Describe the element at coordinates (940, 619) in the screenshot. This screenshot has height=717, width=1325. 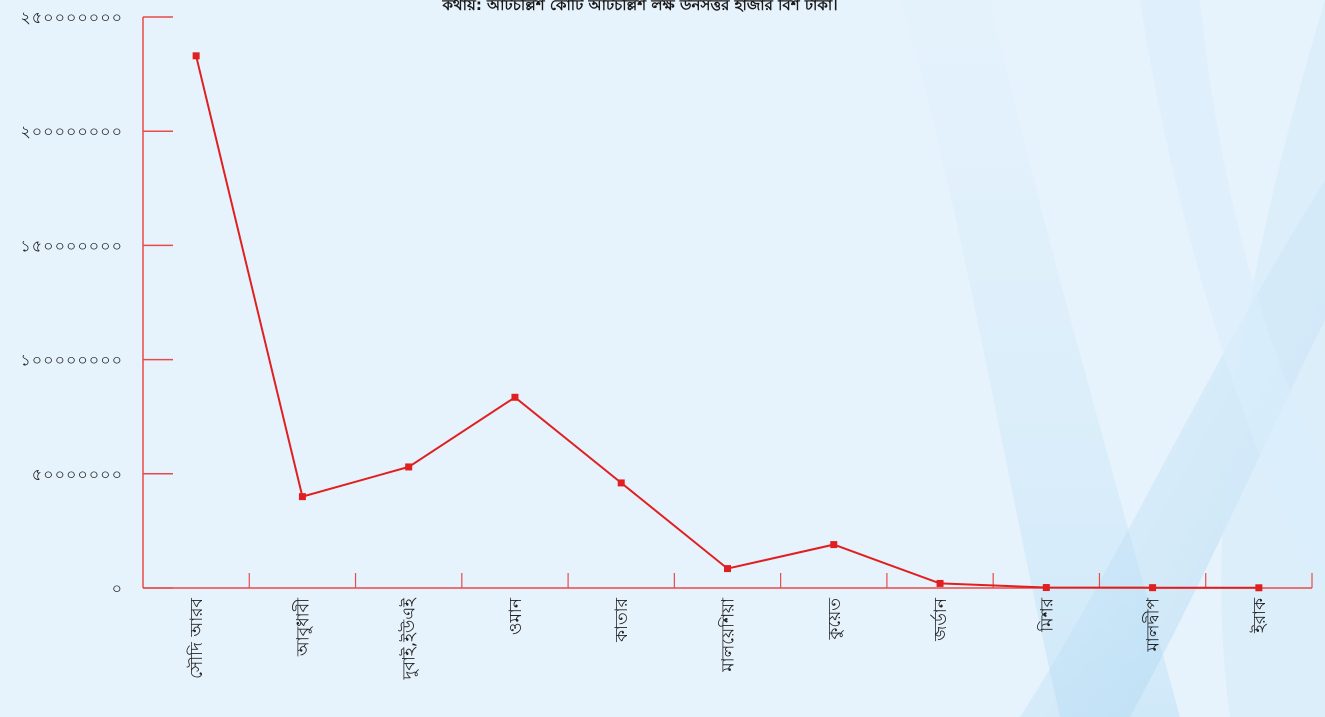
I see `x-tick-label: জর্ডান` at that location.